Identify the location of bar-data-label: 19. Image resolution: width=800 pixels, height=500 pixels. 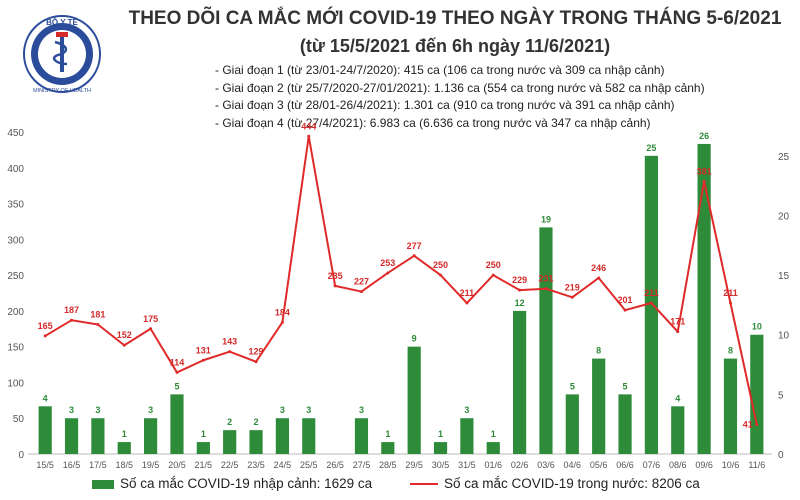
(546, 219).